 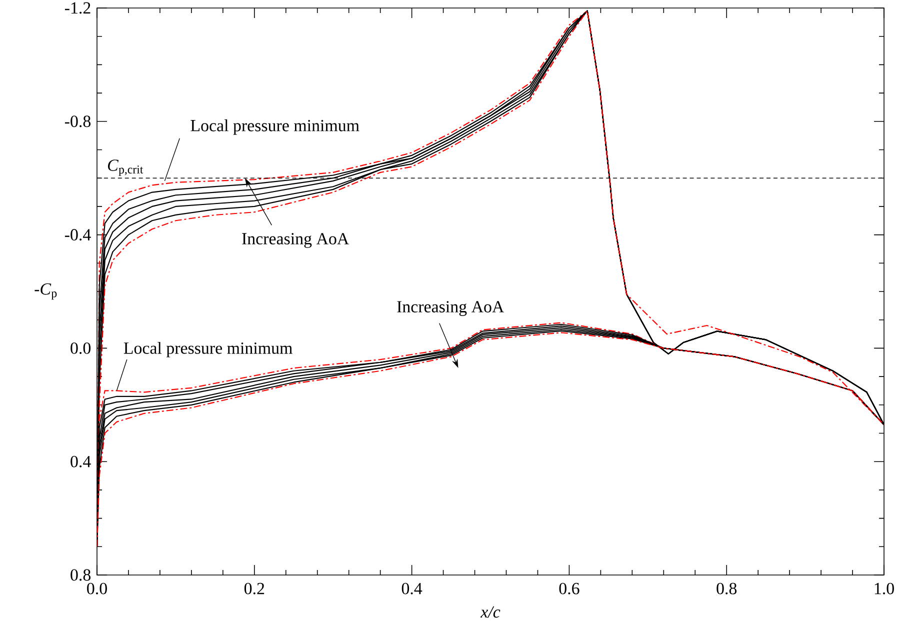 I want to click on x-tick-label: 1.0, so click(x=884, y=588).